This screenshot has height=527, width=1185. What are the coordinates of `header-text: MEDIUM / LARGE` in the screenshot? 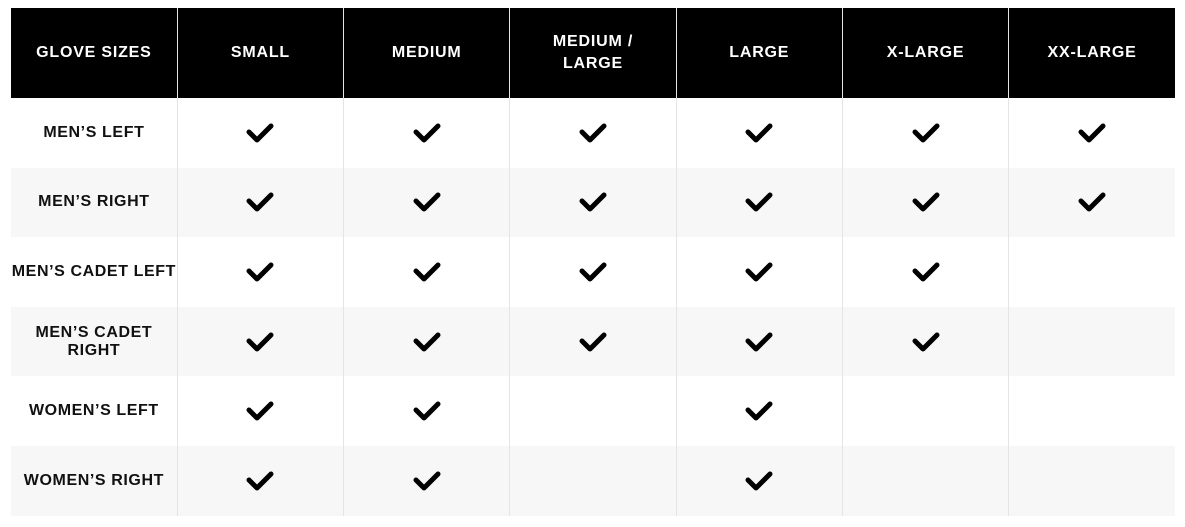 It's located at (593, 52).